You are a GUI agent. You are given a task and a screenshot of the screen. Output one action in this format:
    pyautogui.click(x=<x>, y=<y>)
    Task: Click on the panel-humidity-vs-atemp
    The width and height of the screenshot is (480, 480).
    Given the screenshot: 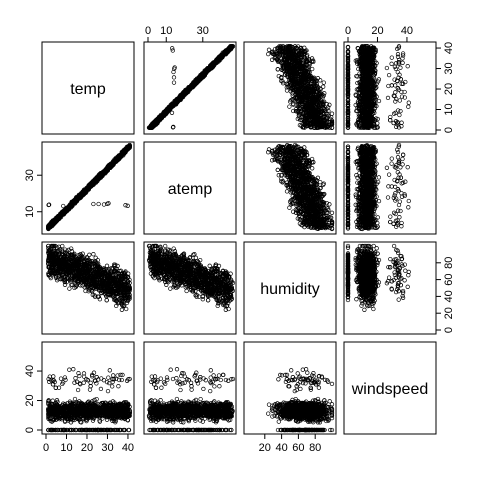 What is the action you would take?
    pyautogui.click(x=190, y=288)
    